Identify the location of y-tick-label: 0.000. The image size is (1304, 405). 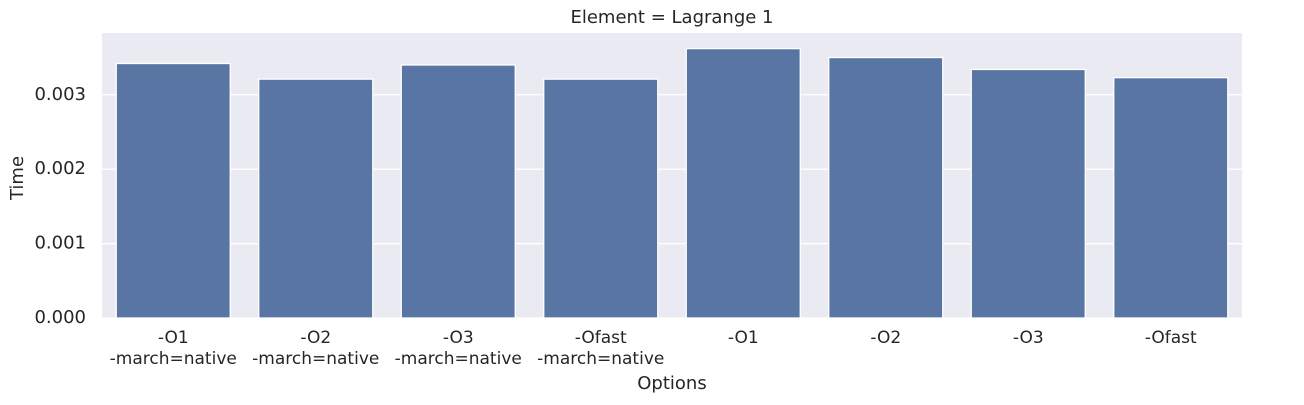
(60, 317).